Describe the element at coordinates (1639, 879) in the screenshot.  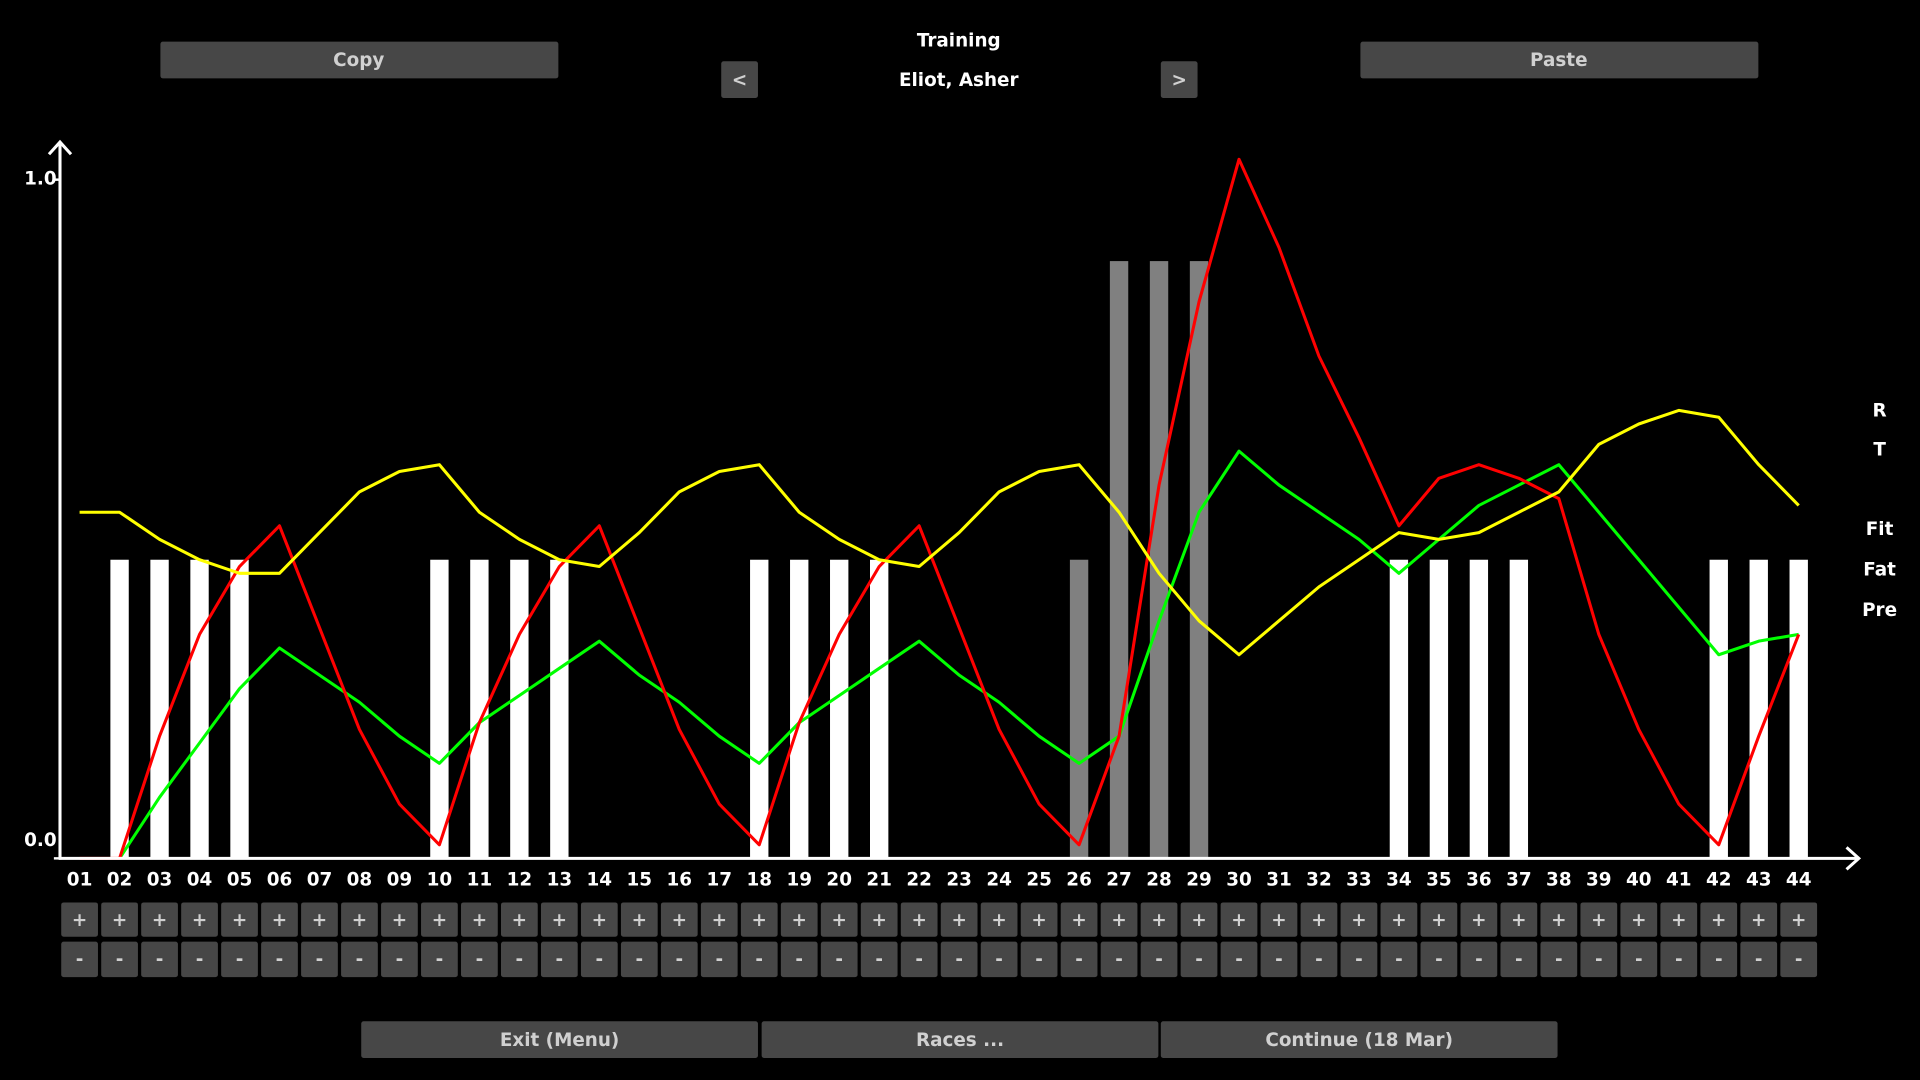
I see `x-tick-label: 40` at that location.